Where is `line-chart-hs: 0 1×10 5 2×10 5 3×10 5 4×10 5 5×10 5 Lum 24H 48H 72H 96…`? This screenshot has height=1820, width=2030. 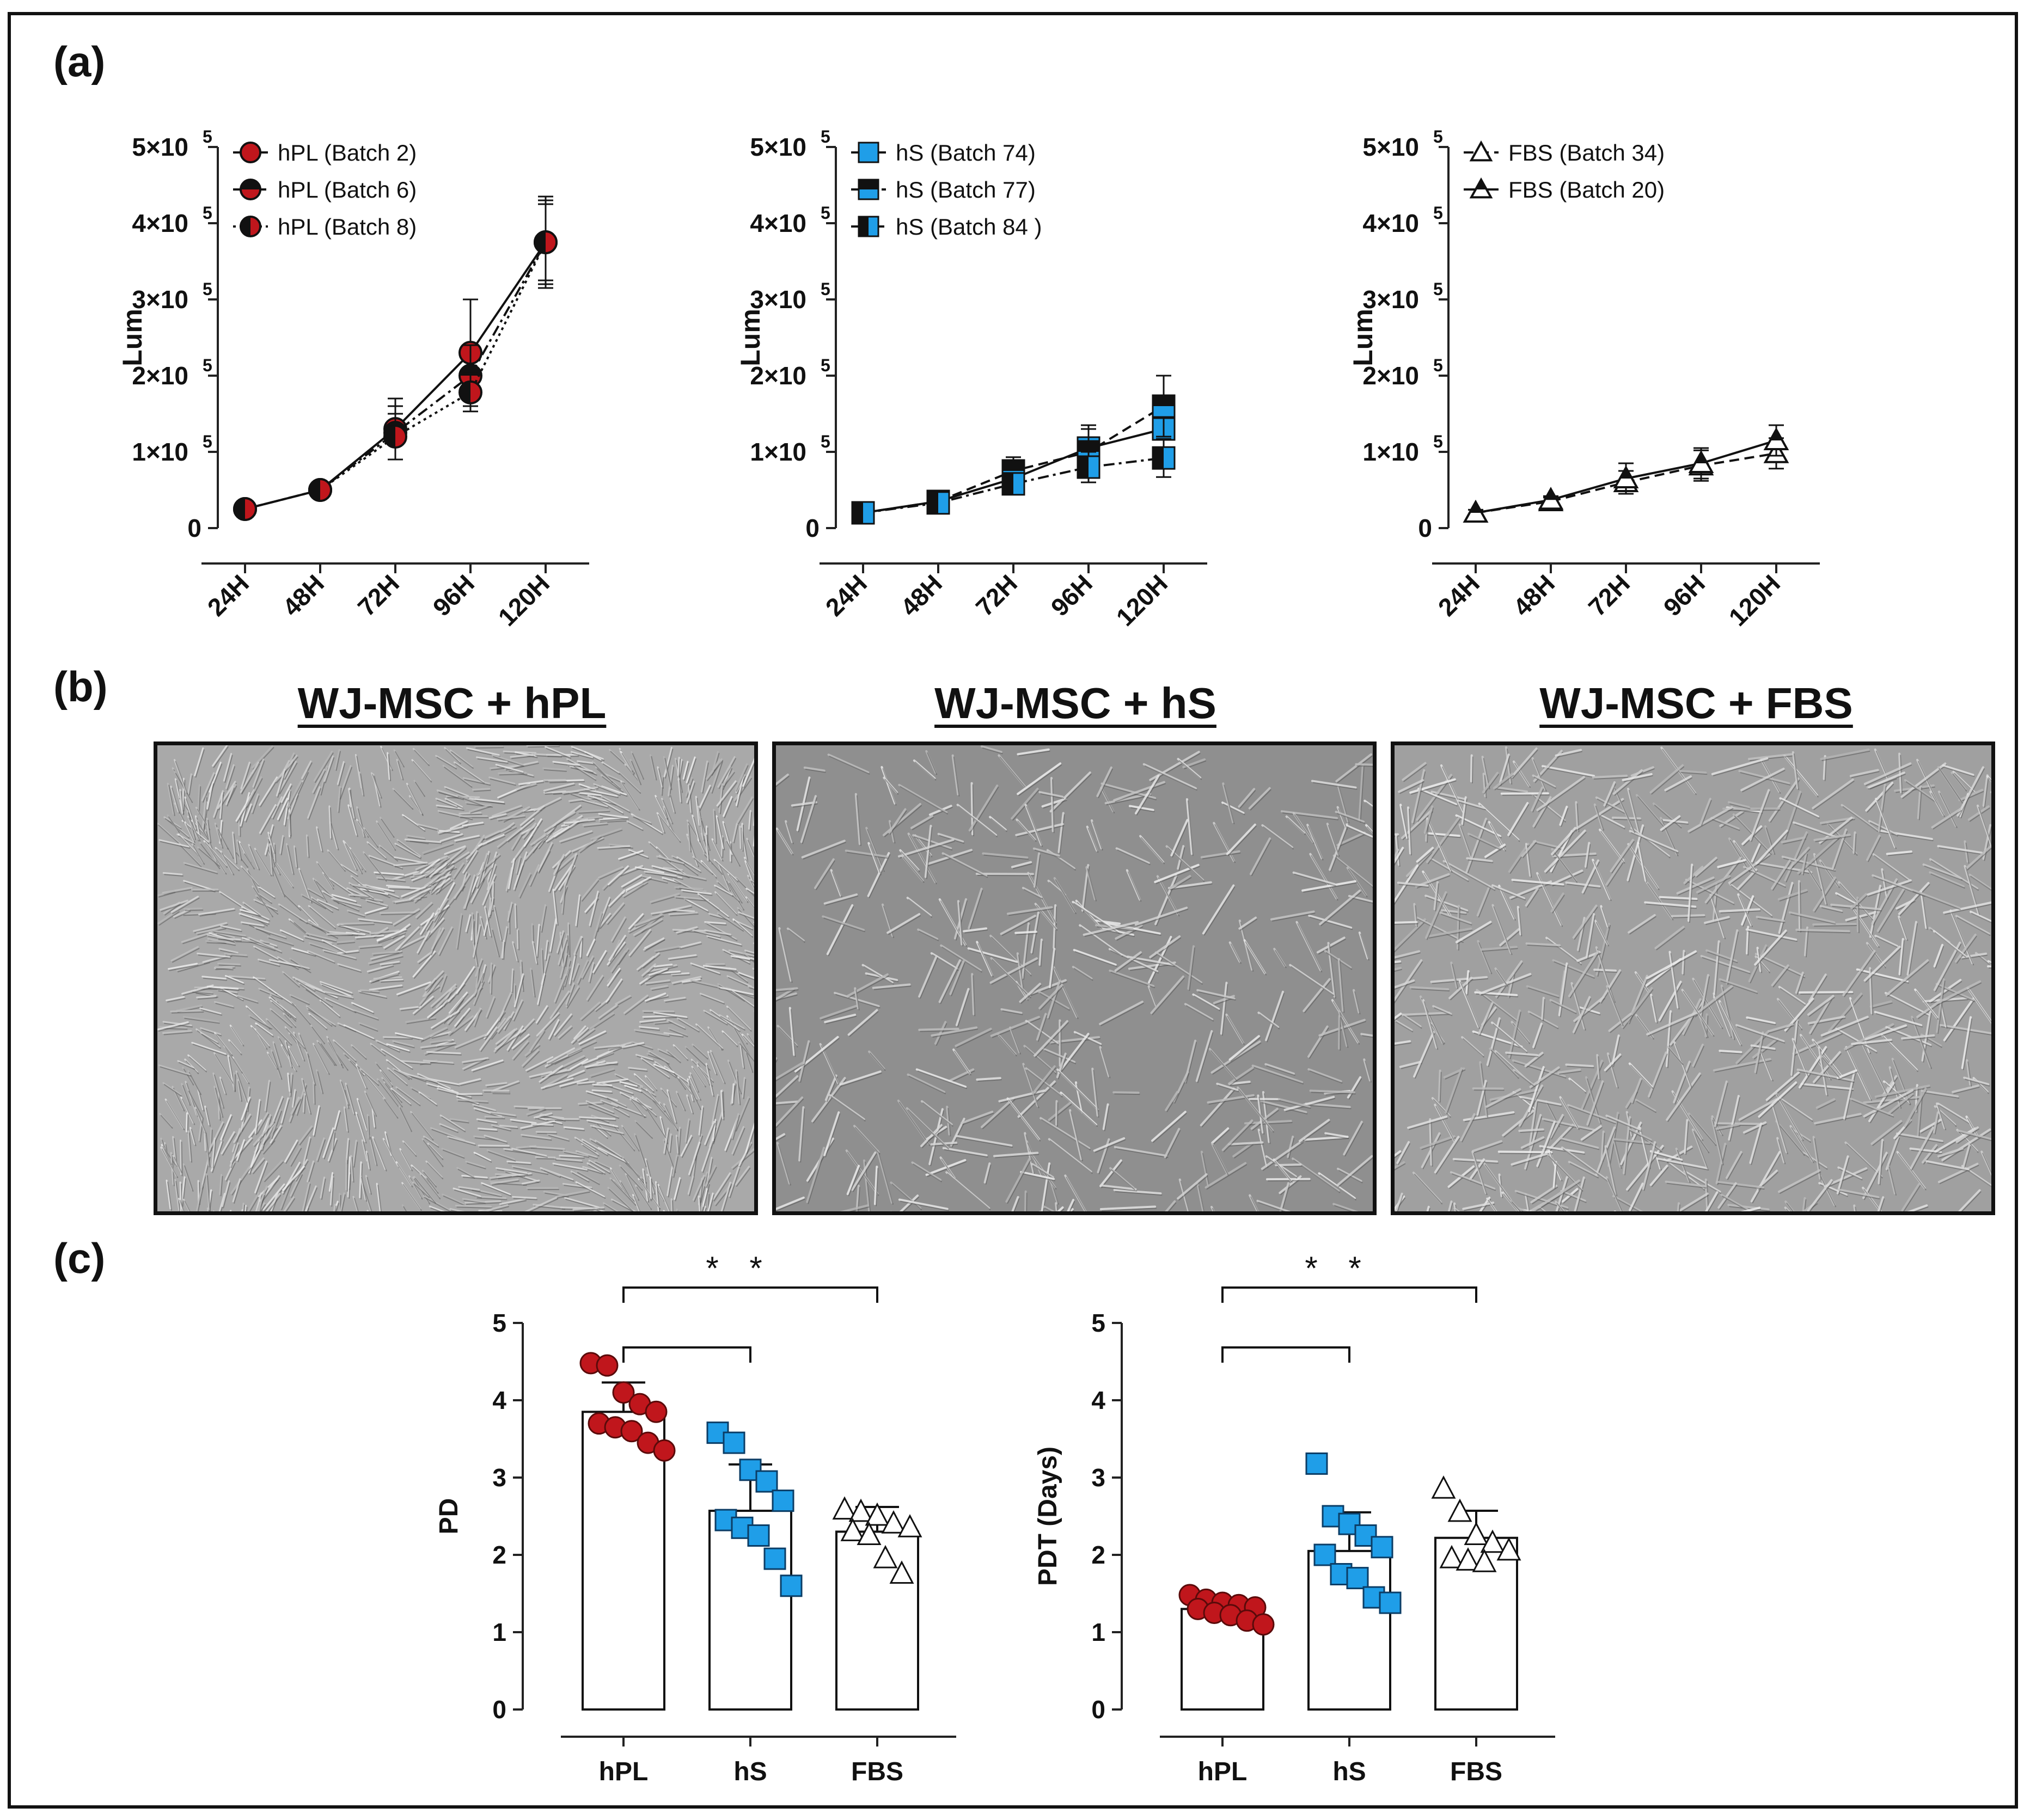
line-chart-hs: 0 1×10 5 2×10 5 3×10 5 4×10 5 5×10 5 Lum 24H 48H 72H 96… is located at coordinates (971, 380).